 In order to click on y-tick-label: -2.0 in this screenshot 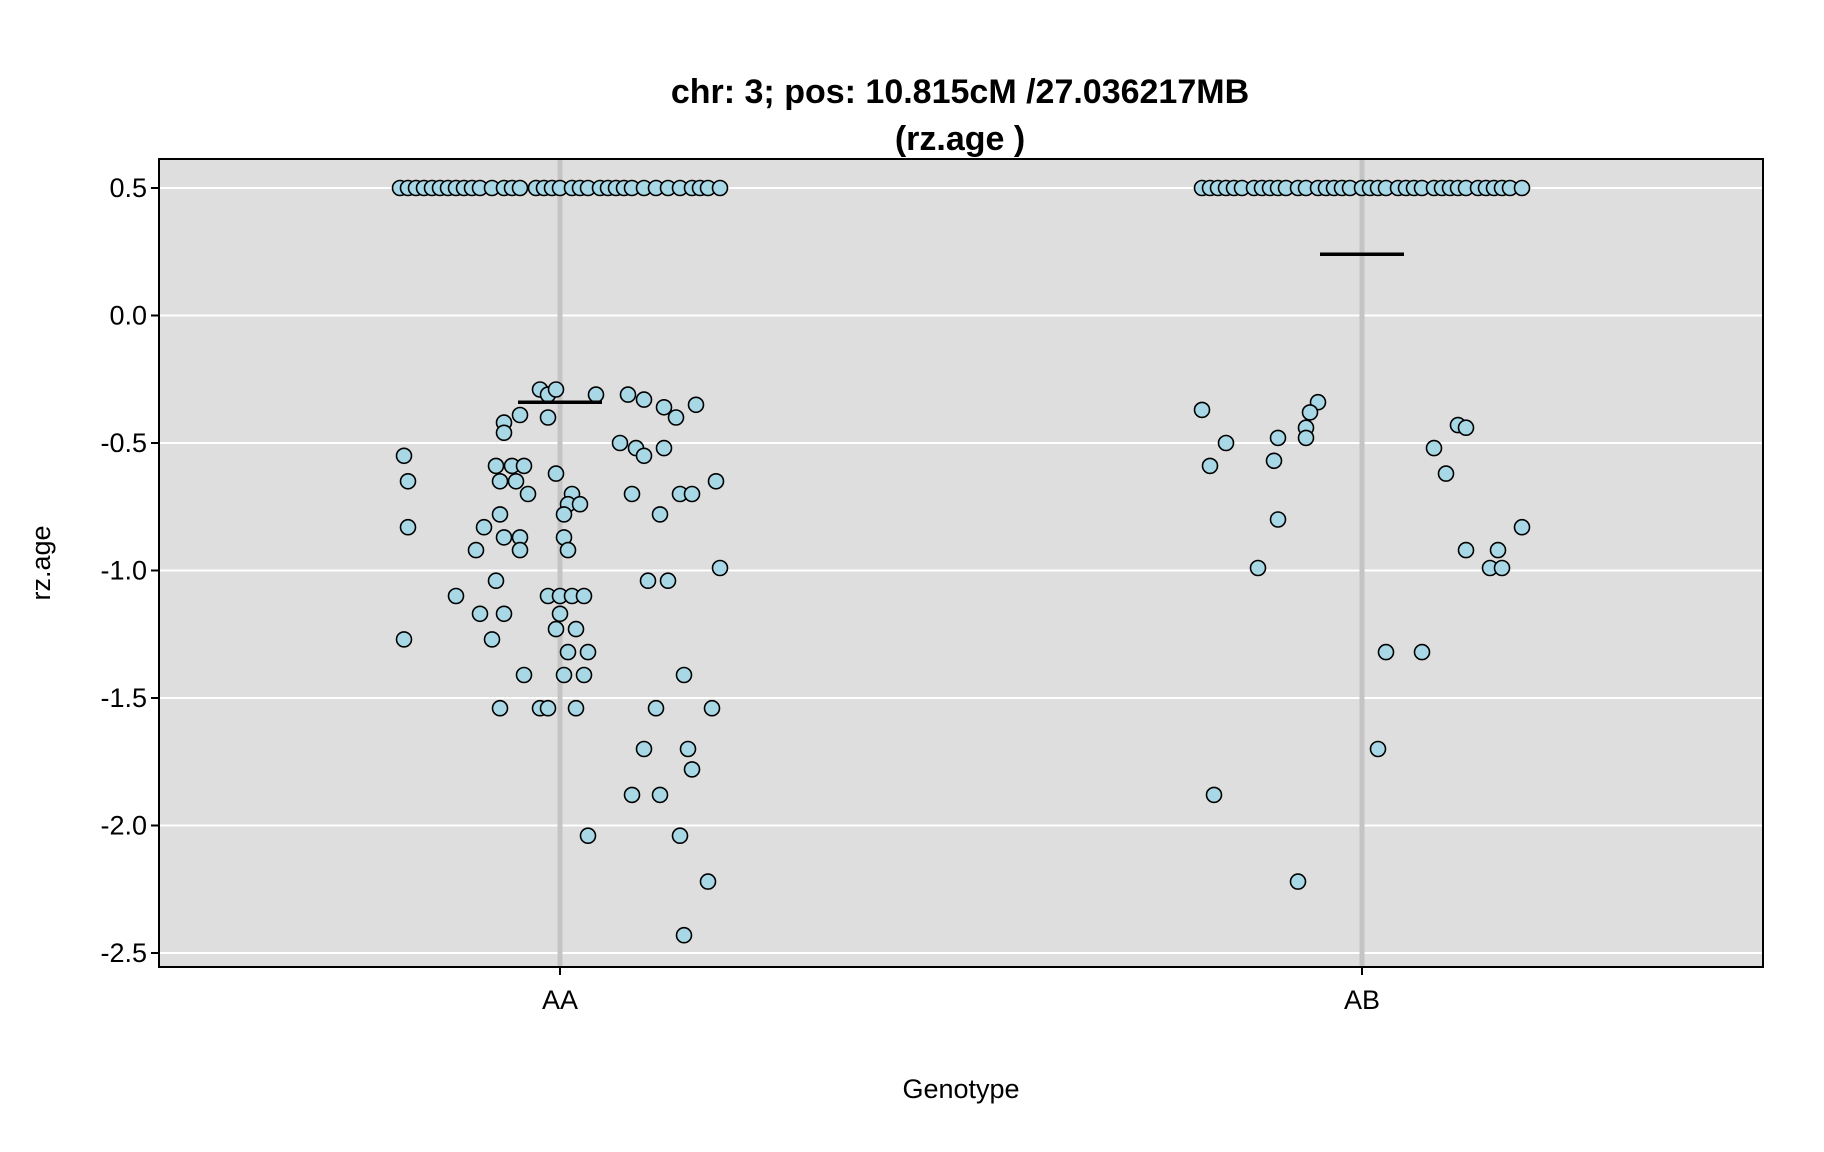, I will do `click(123, 826)`.